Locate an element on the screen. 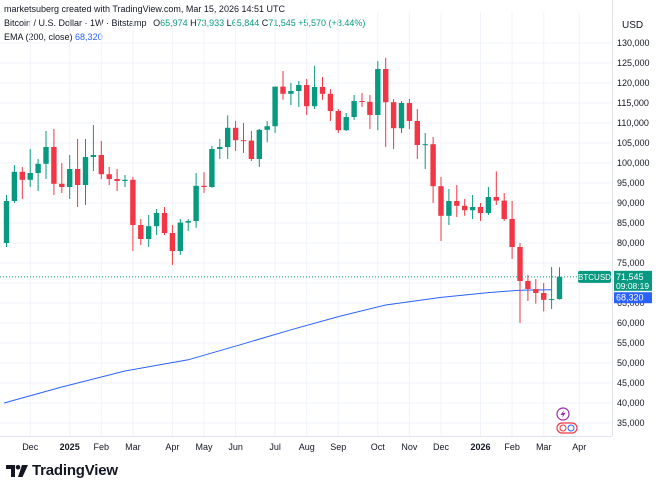 The height and width of the screenshot is (486, 668). y-tick-label: 85,000 is located at coordinates (631, 223).